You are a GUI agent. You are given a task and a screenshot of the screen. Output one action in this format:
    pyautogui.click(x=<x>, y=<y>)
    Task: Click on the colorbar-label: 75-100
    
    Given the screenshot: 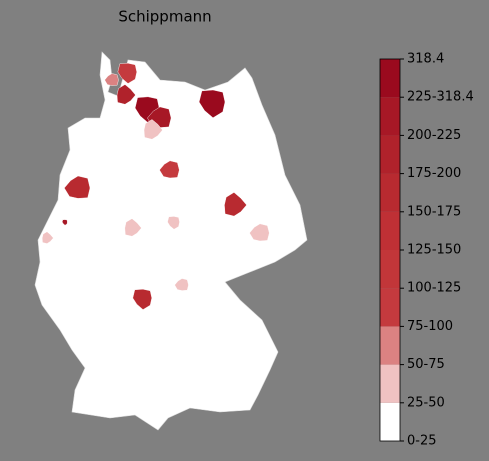 What is the action you would take?
    pyautogui.click(x=430, y=326)
    